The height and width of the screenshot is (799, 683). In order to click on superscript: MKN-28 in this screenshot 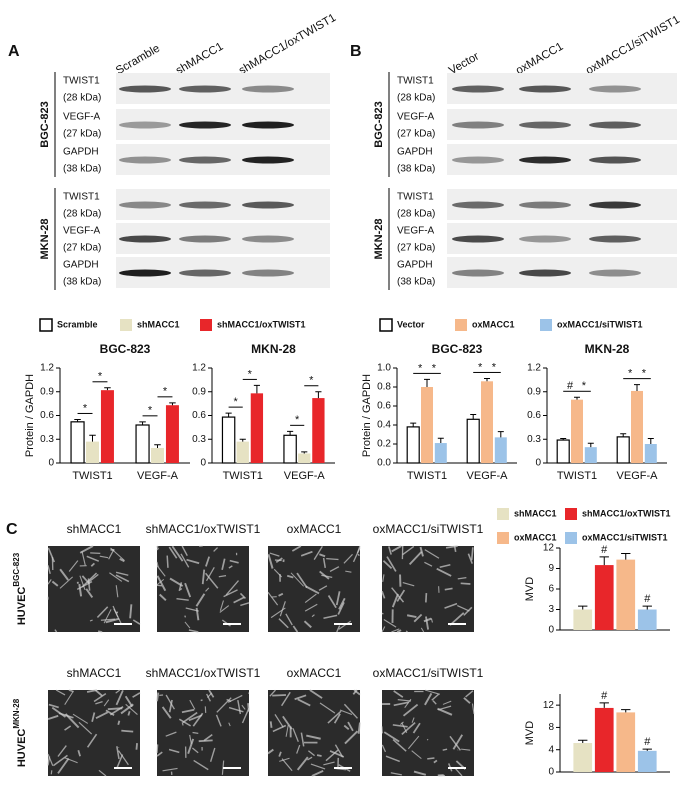, I will do `click(16, 713)`.